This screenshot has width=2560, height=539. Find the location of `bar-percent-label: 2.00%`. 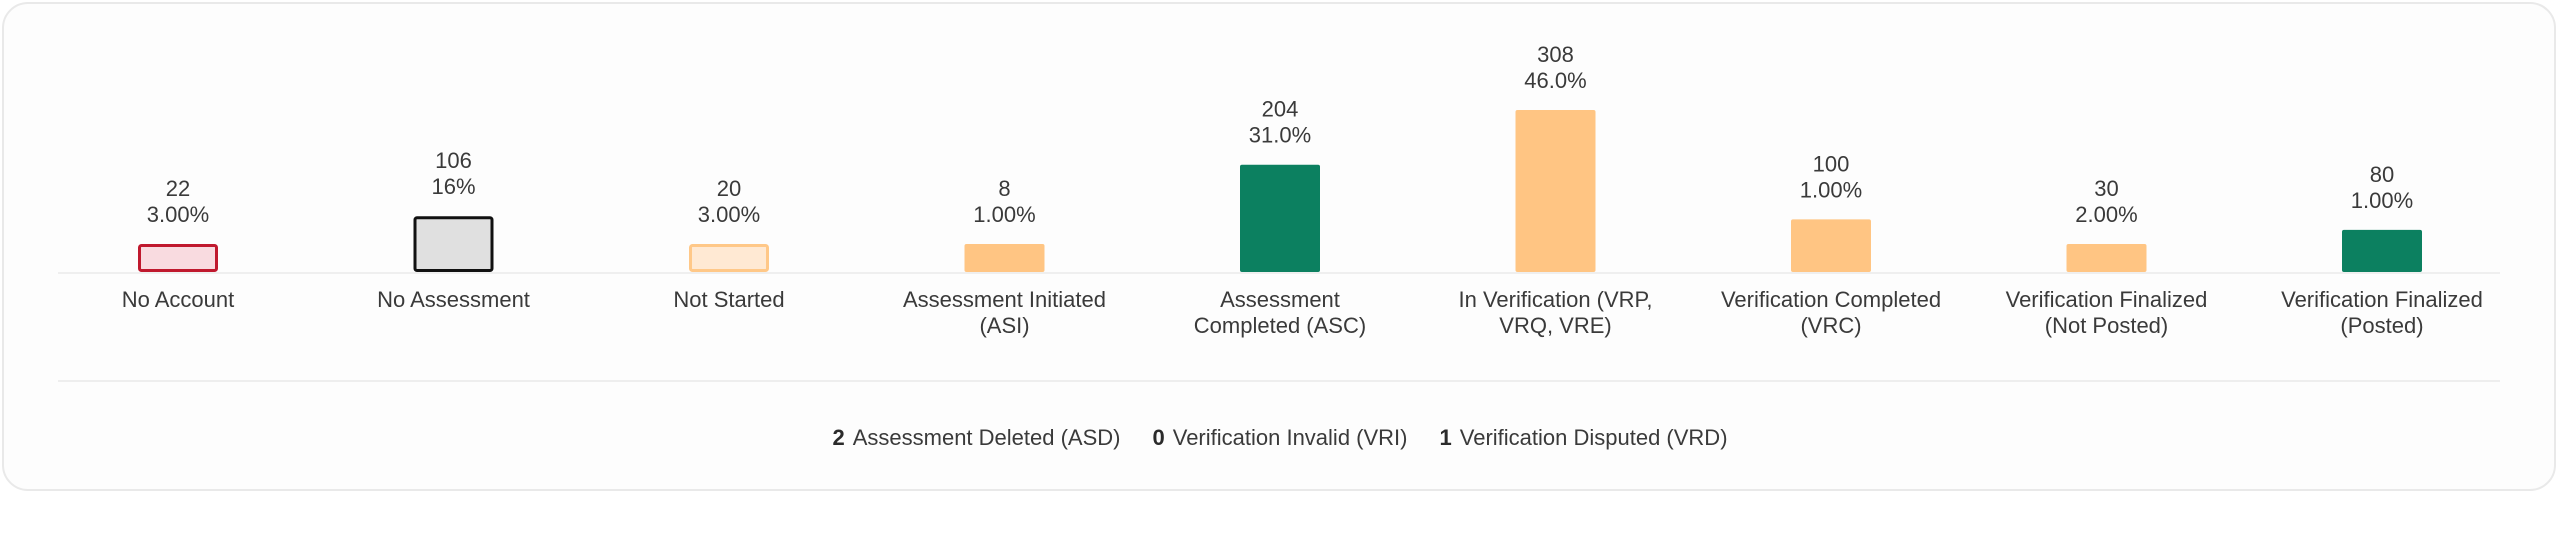

bar-percent-label: 2.00% is located at coordinates (2106, 214).